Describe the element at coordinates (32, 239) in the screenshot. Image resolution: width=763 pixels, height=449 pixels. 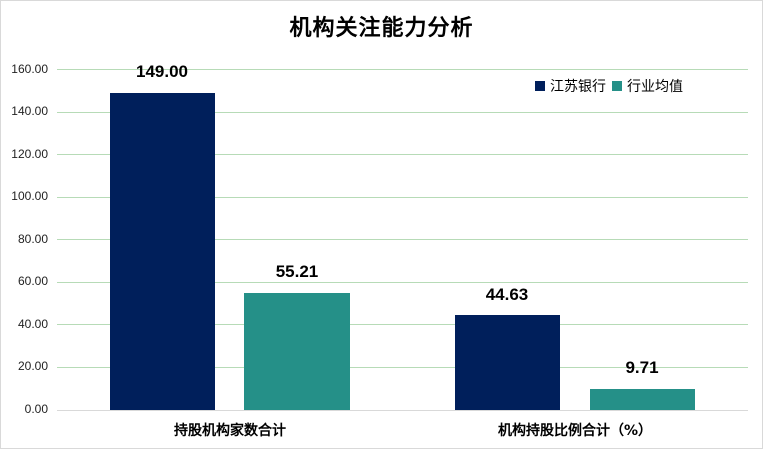
I see `y-tick-80: 80.00` at that location.